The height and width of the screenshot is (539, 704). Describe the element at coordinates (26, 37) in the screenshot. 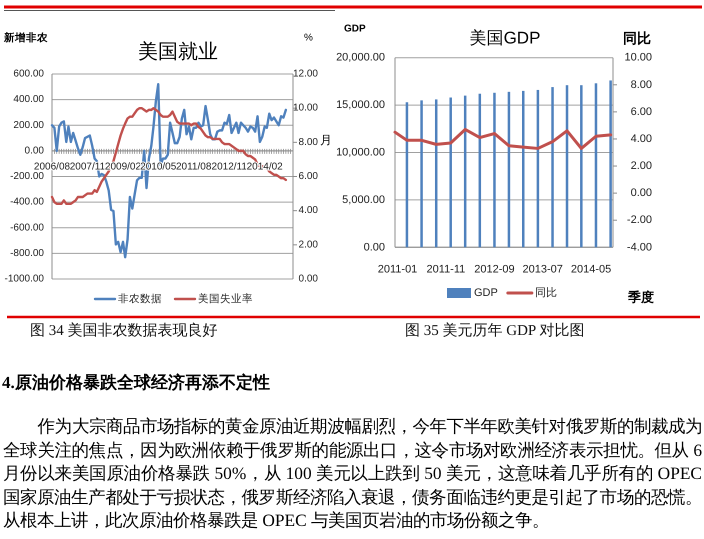

I see `y-axis-title: 新增非农` at that location.